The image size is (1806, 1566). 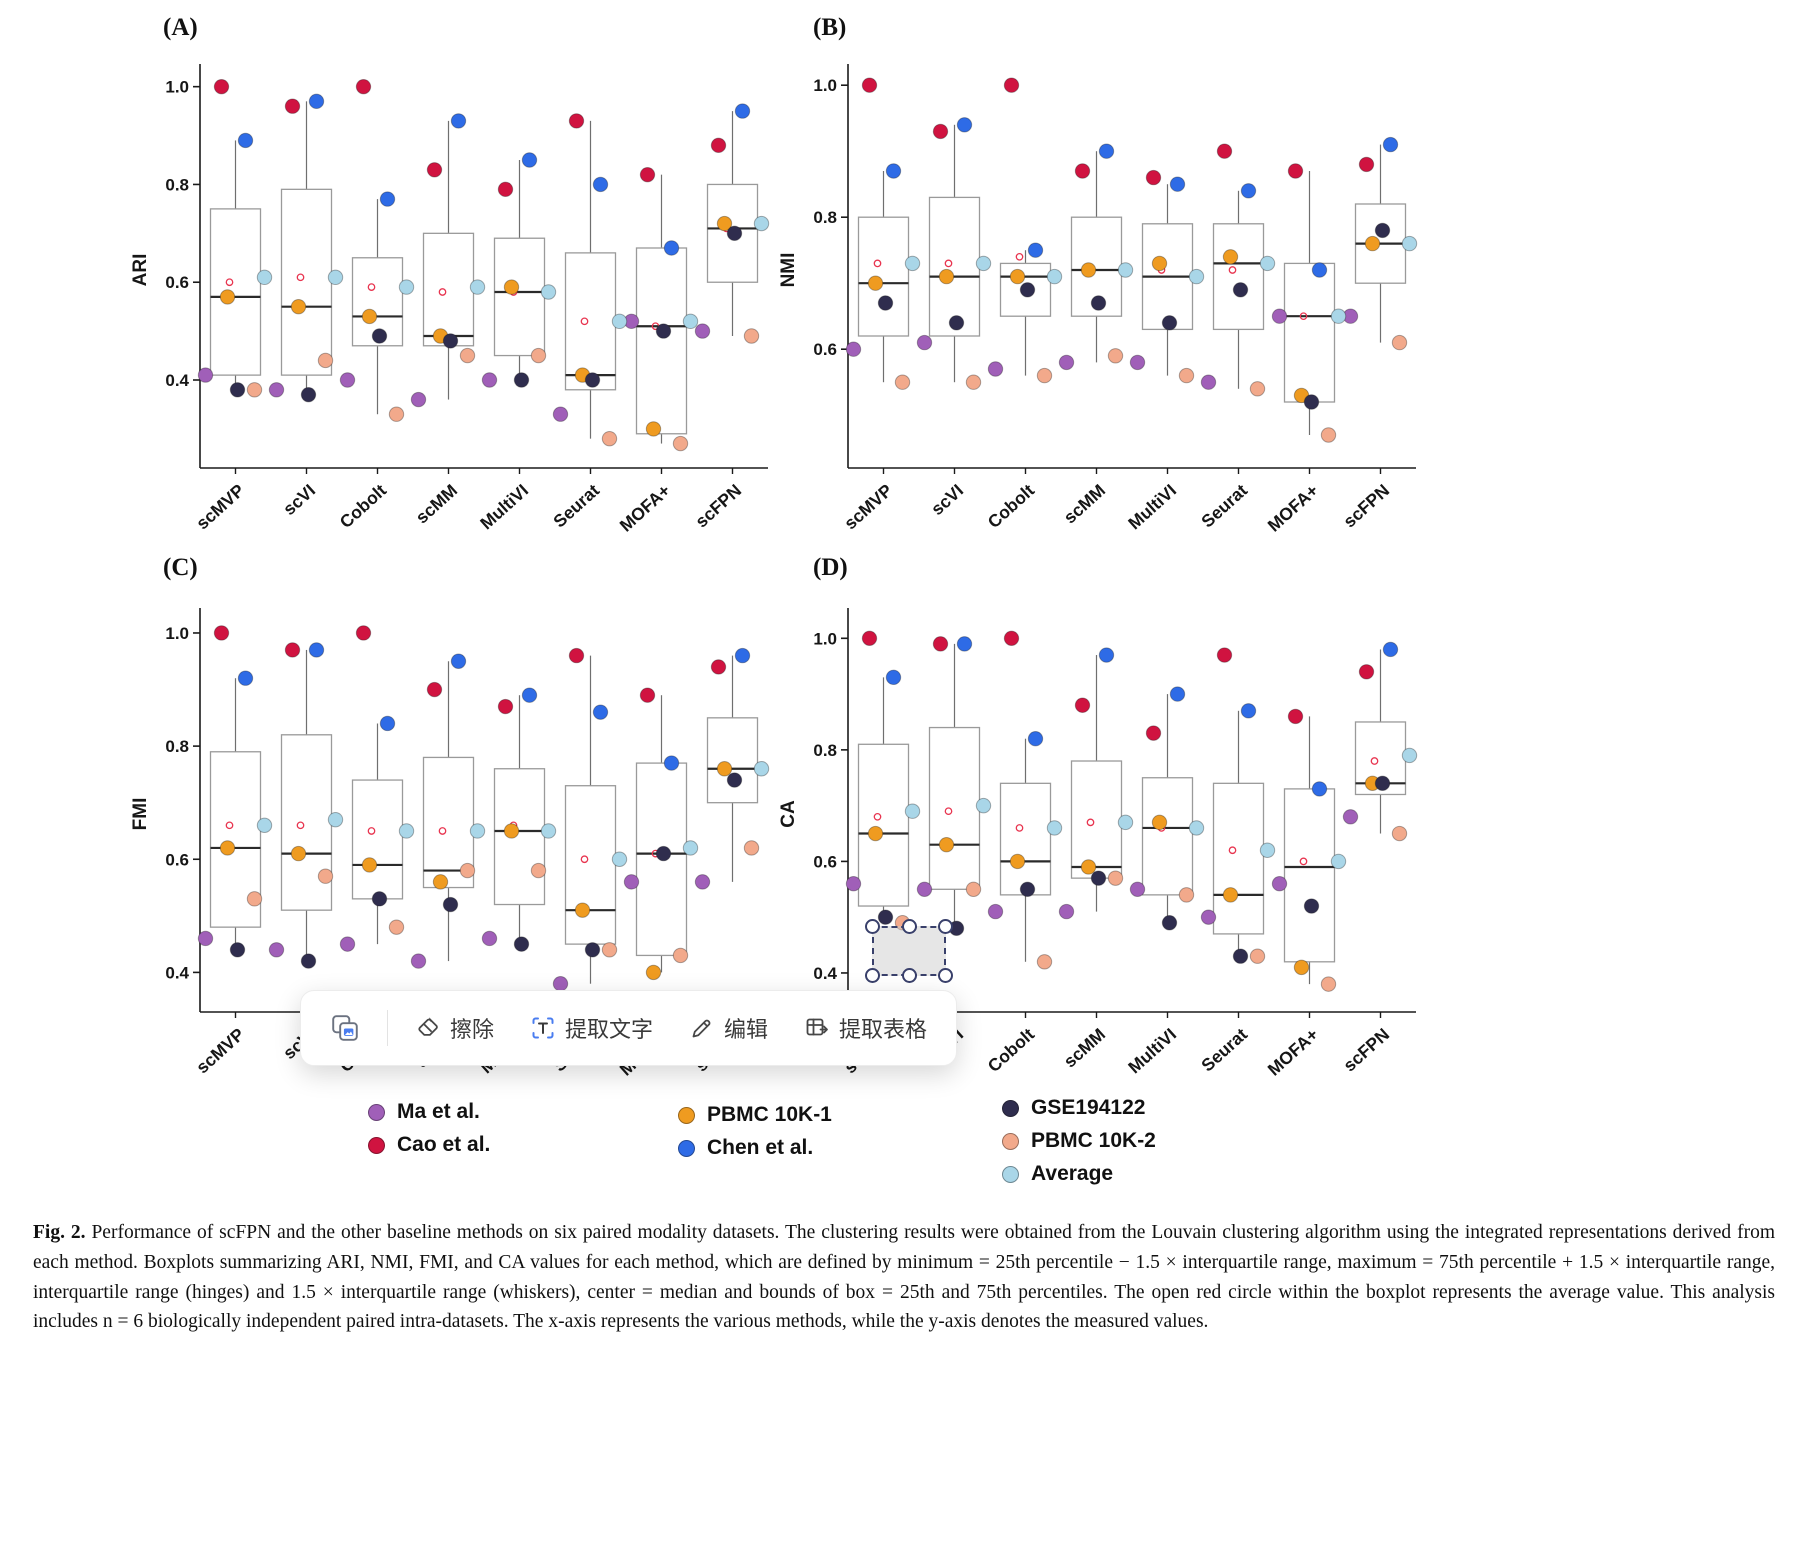 I want to click on box-Seurat, so click(x=590, y=865).